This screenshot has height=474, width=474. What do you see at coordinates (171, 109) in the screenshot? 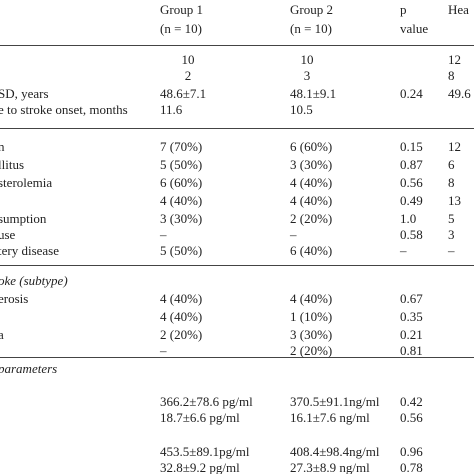
I see `cell: 11.6` at bounding box center [171, 109].